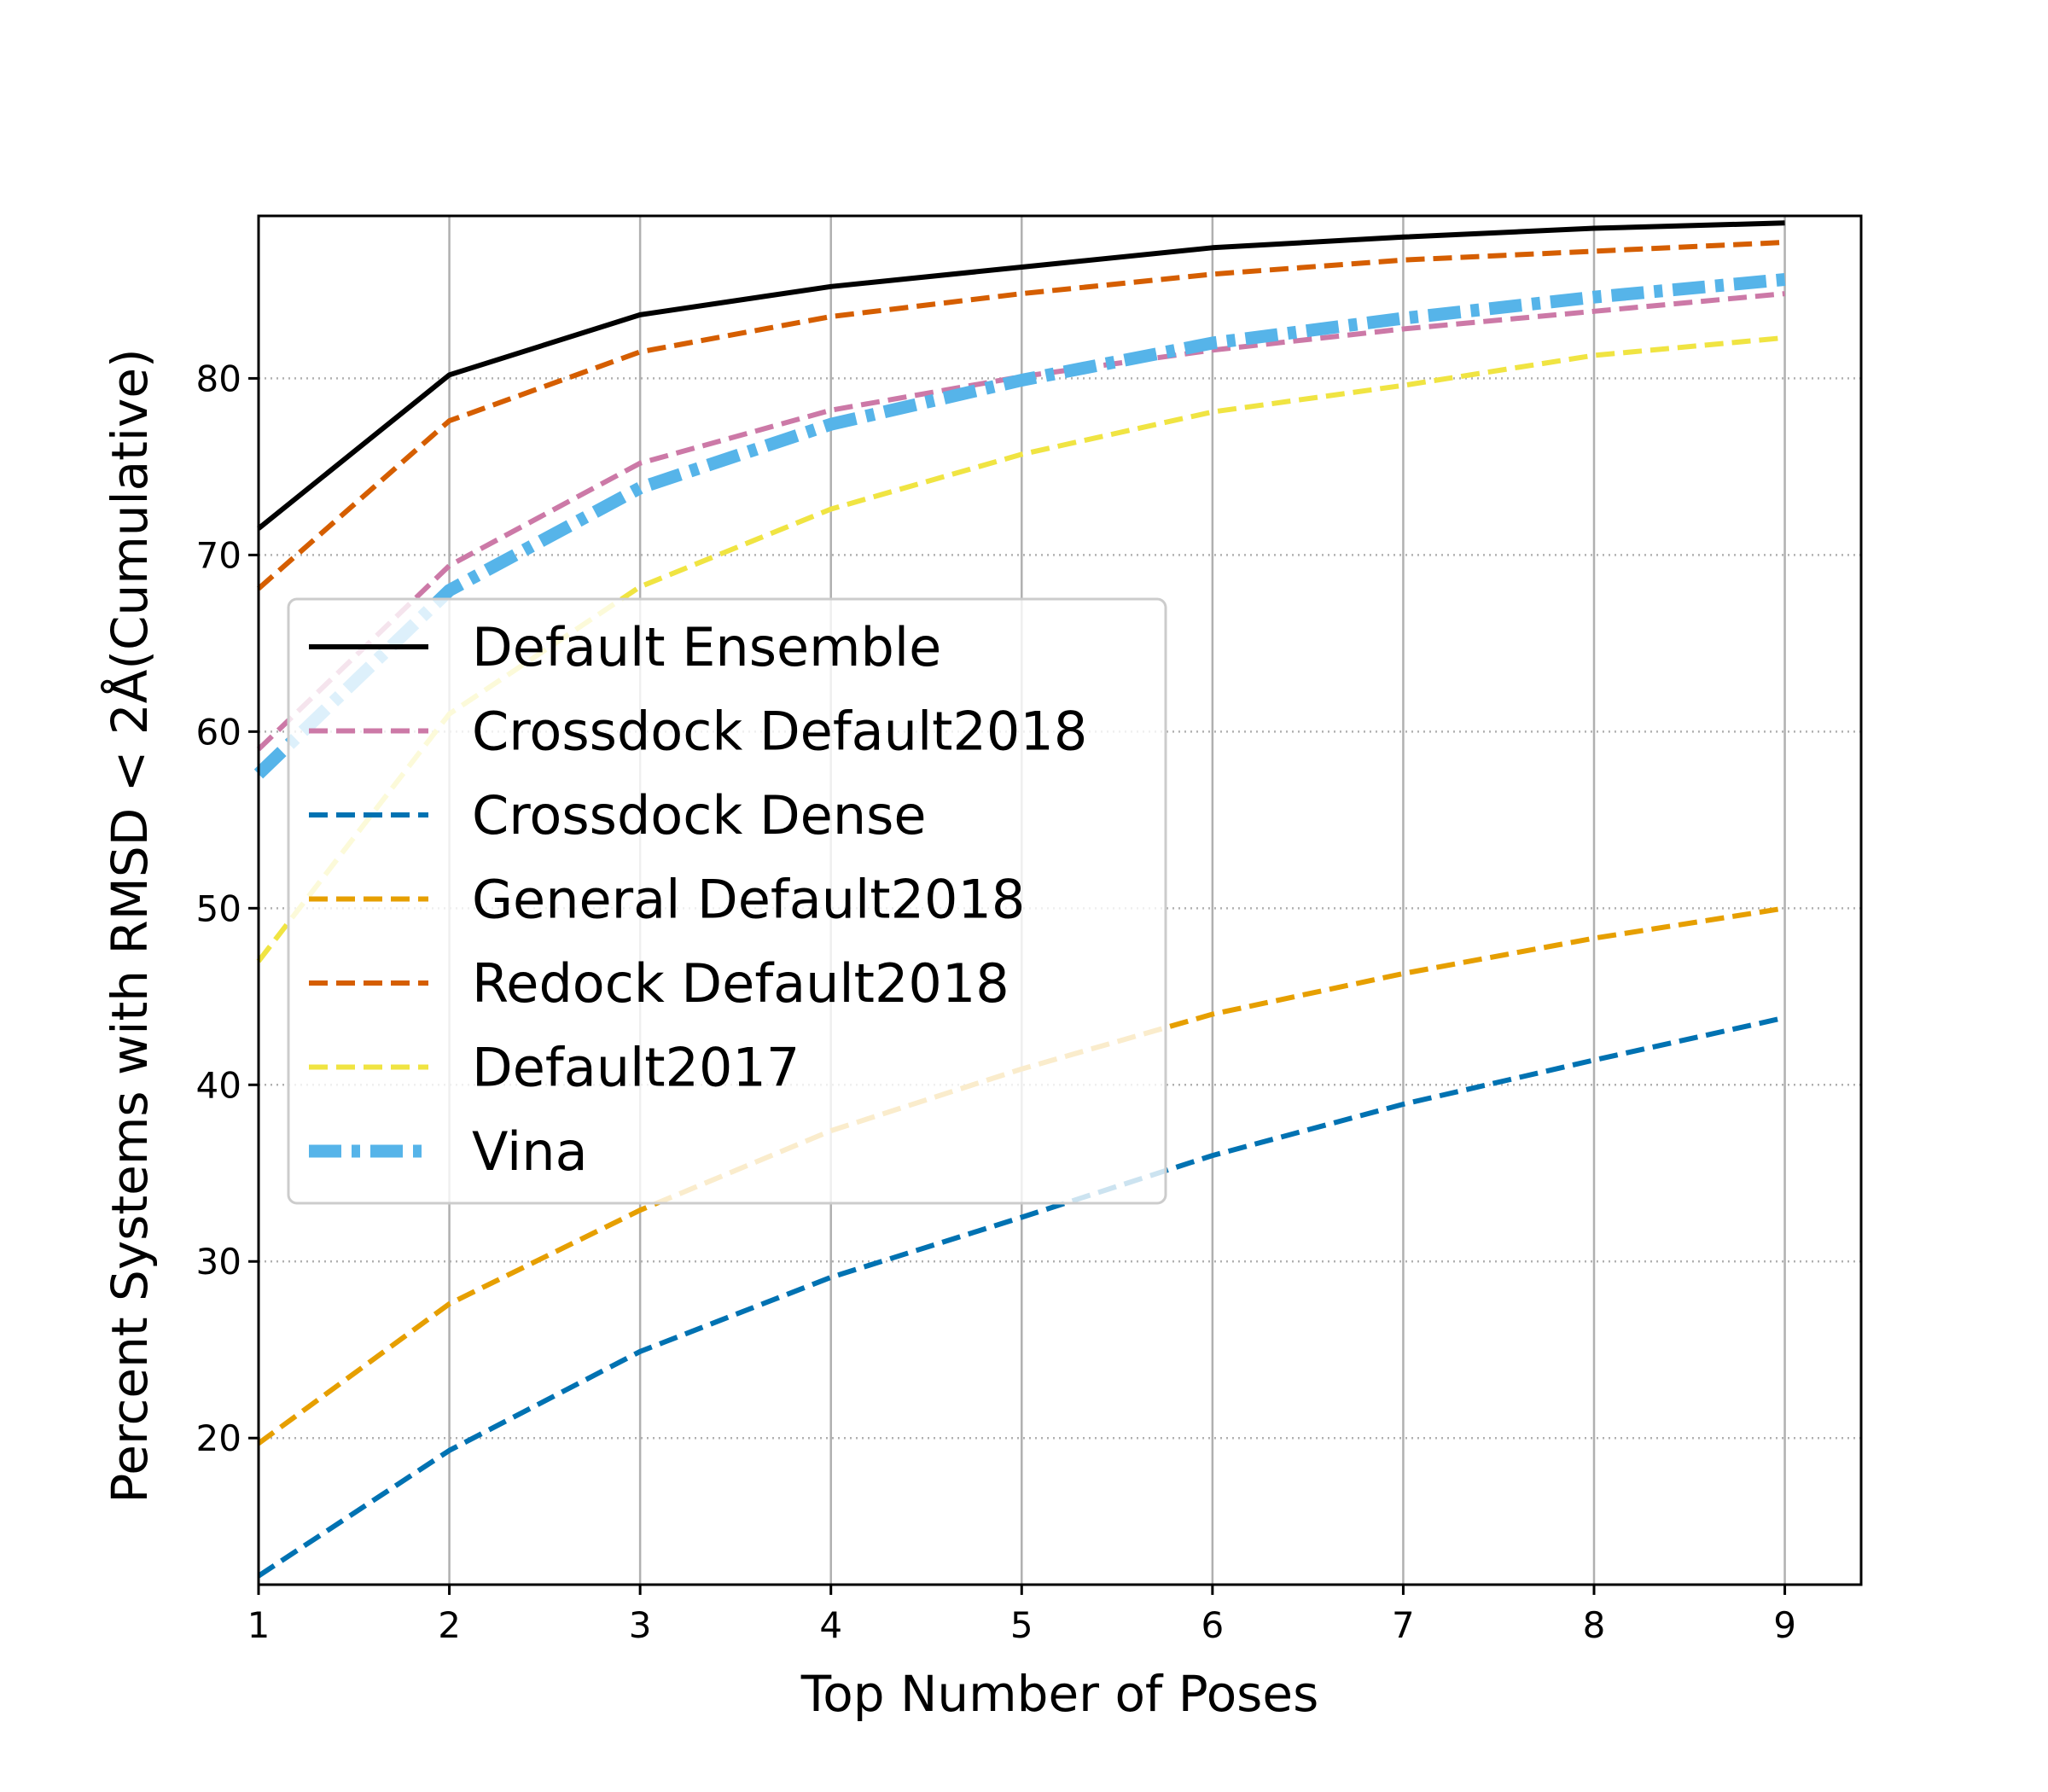  I want to click on x-axis-ticks: 1 2 3 4 5 6 7 8 9, so click(1022, 1615).